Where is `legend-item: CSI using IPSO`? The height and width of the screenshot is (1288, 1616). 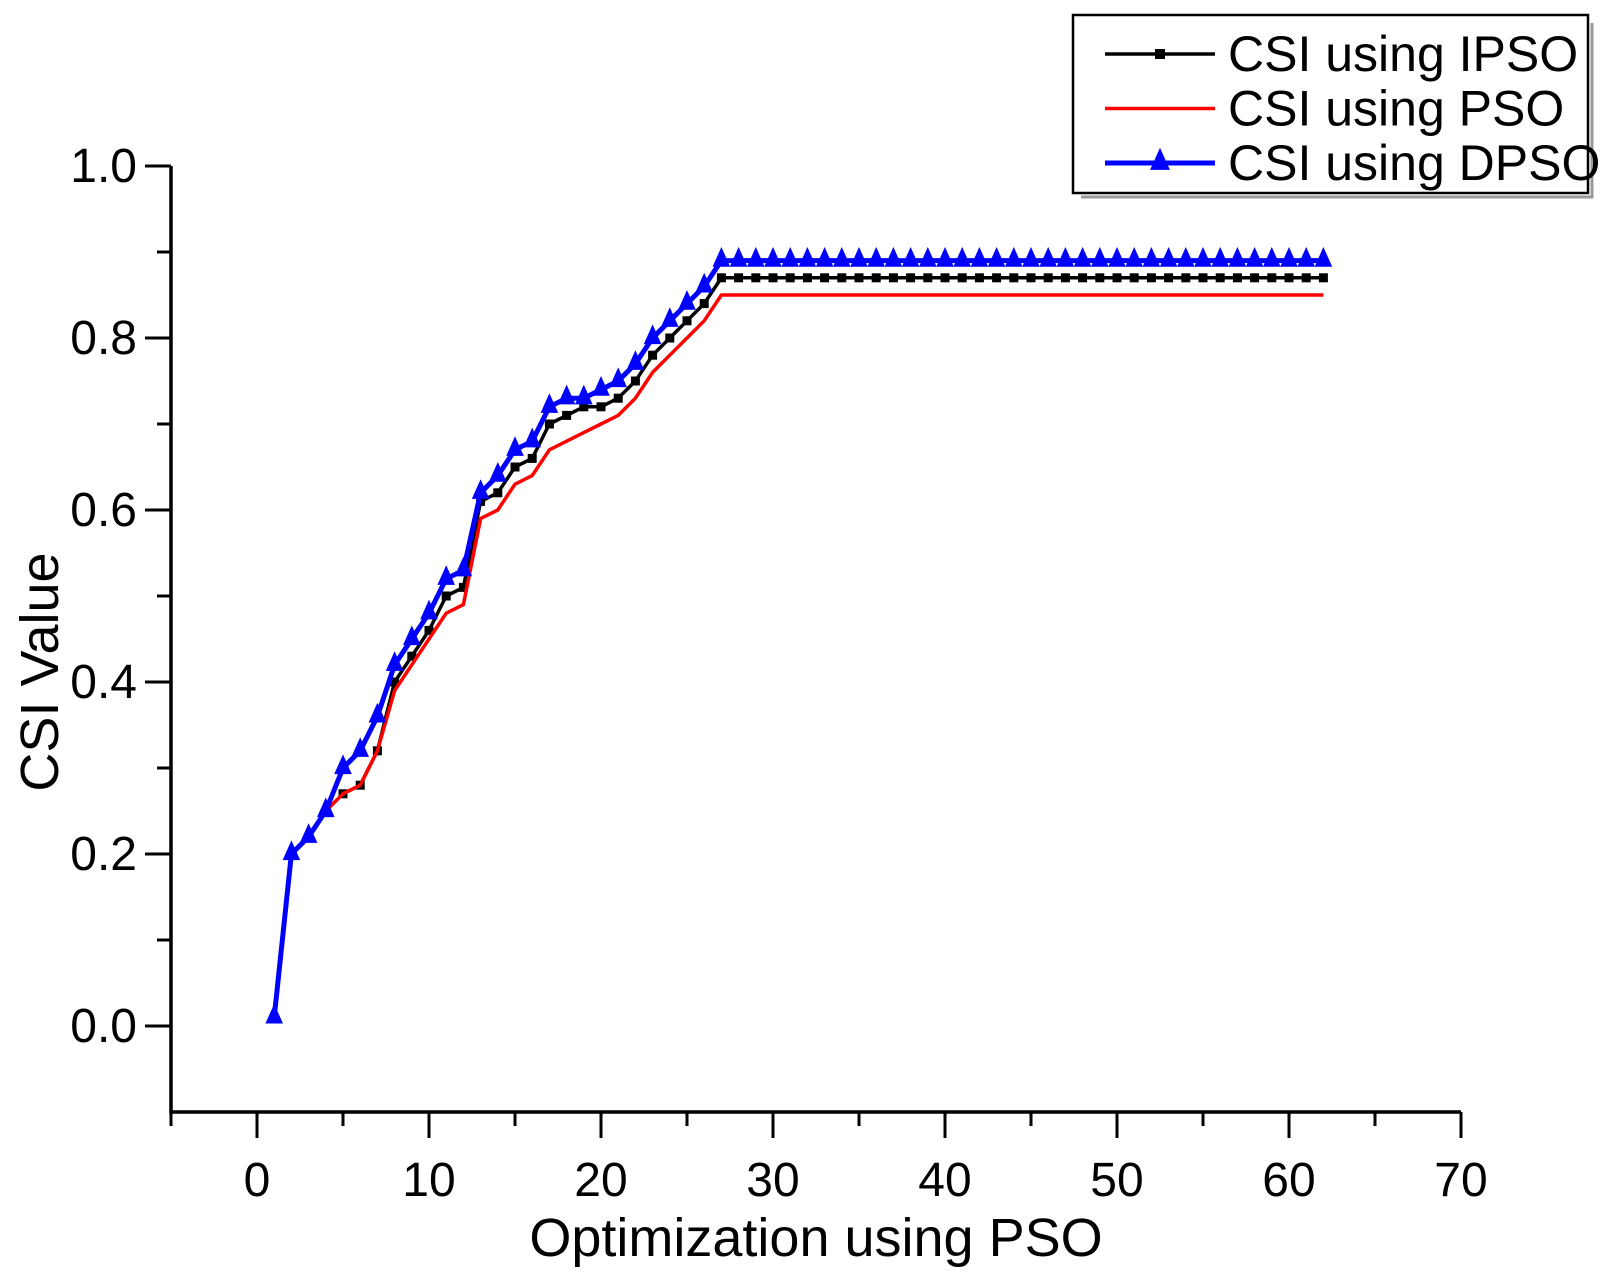 legend-item: CSI using IPSO is located at coordinates (1341, 54).